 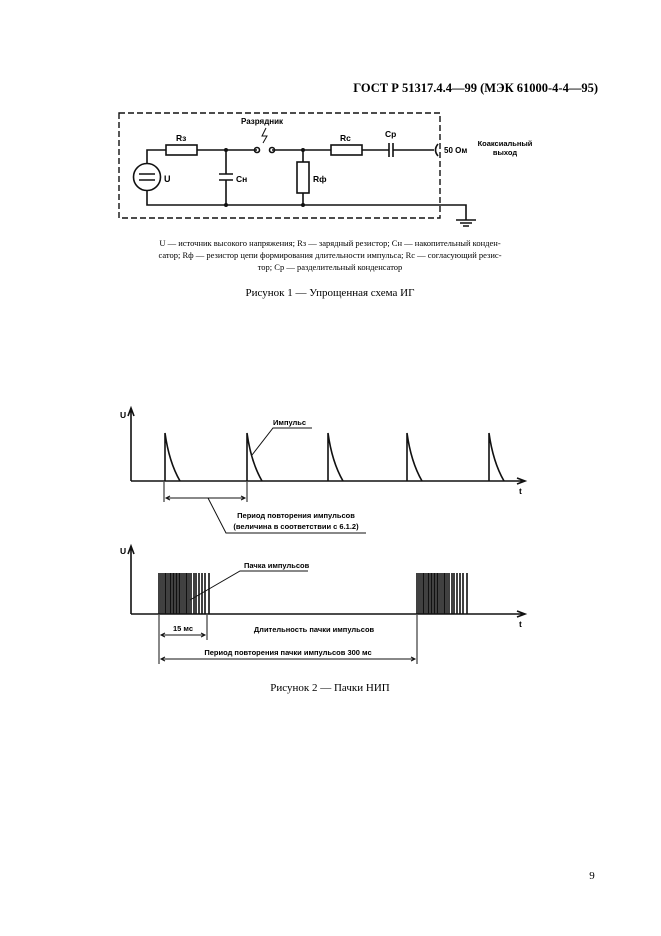 What do you see at coordinates (505, 143) in the screenshot?
I see `label-output-1: Коаксиальный` at bounding box center [505, 143].